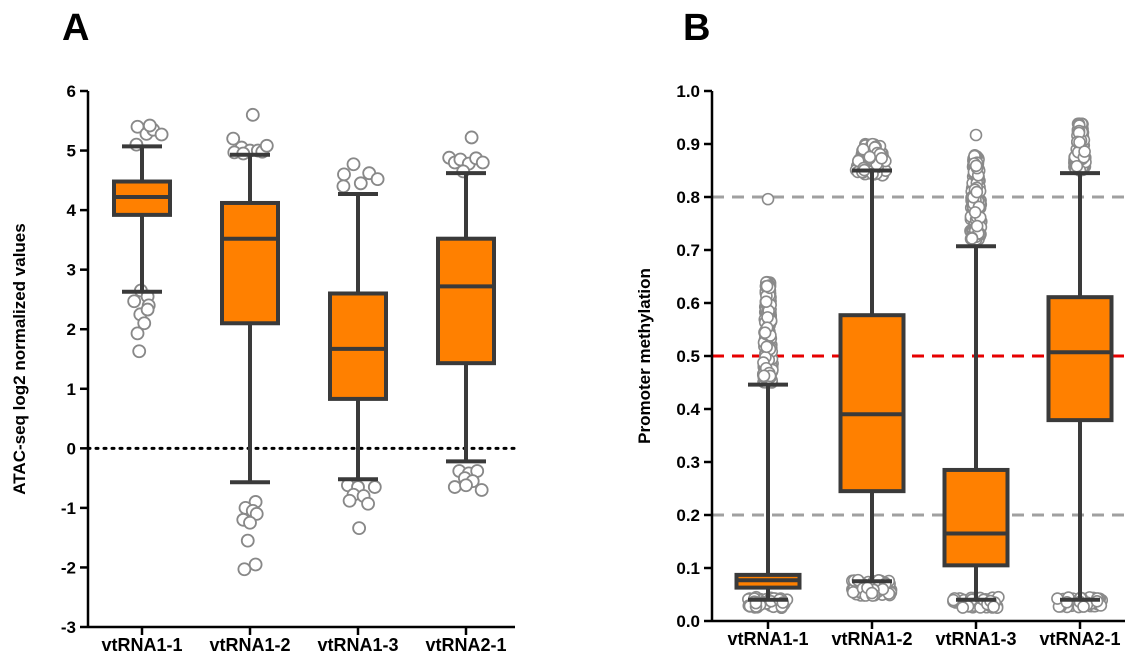  Describe the element at coordinates (71, 91) in the screenshot. I see `y-tick-label-9: 6` at that location.